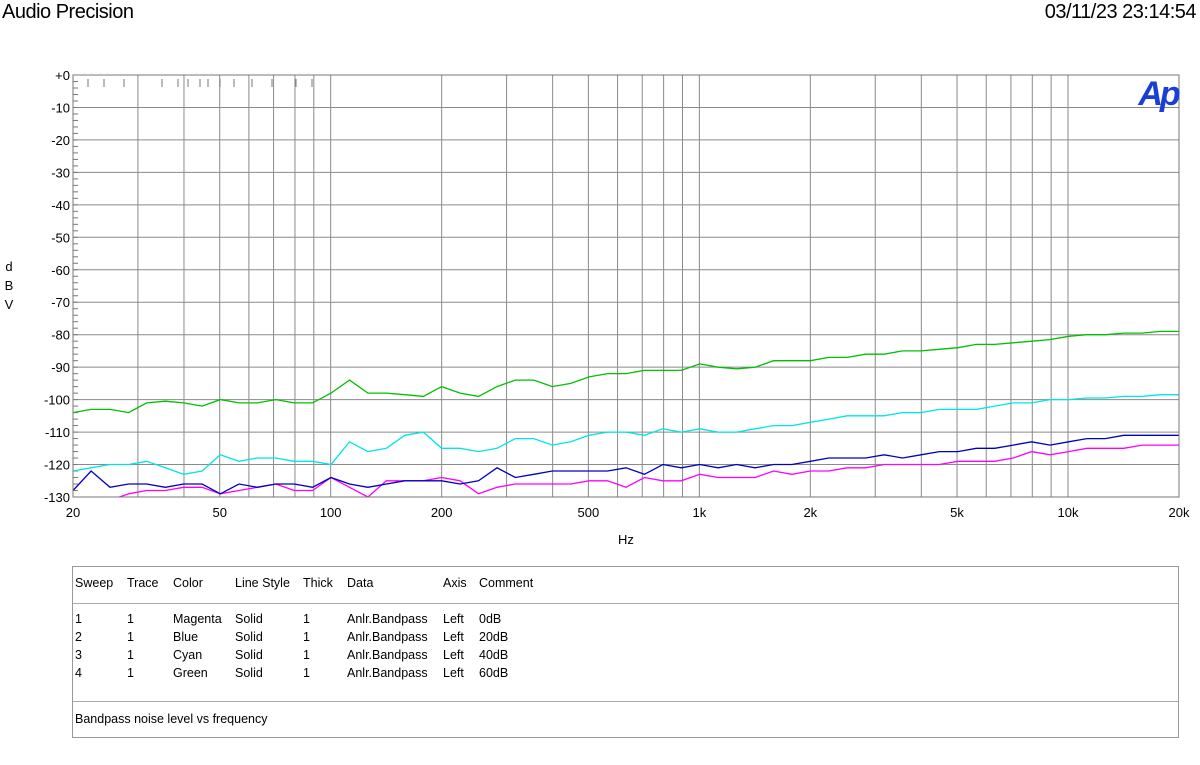 Image resolution: width=1200 pixels, height=765 pixels. I want to click on legend-cell: Magenta, so click(197, 619).